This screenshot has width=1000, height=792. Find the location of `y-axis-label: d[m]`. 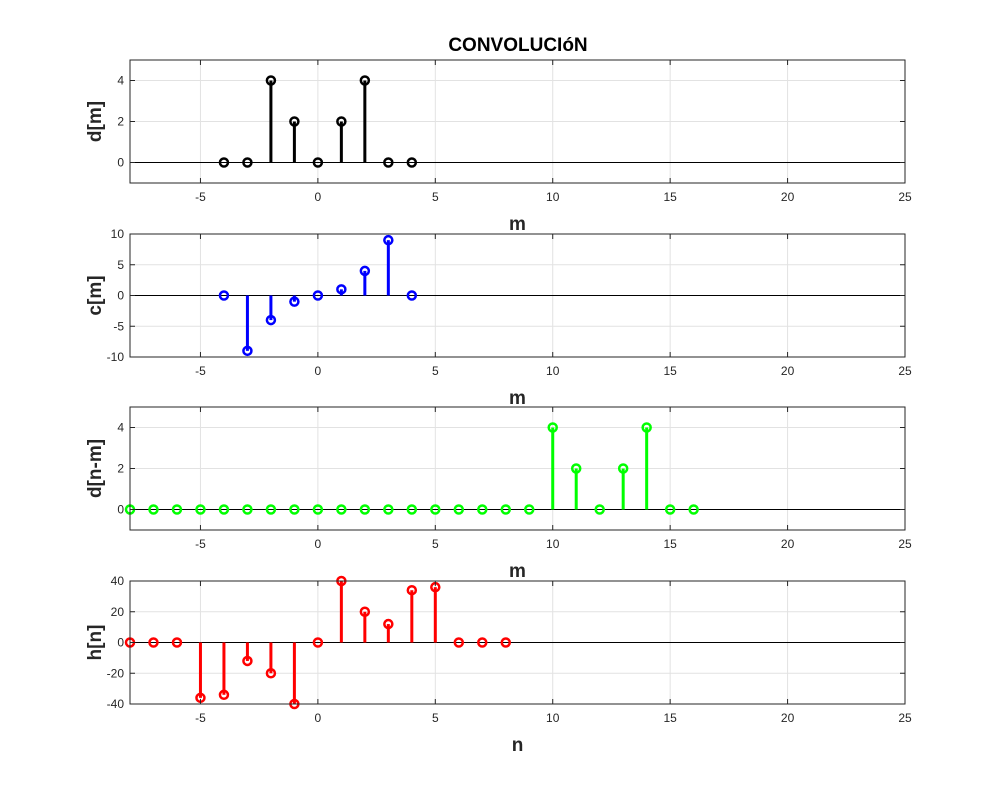

y-axis-label: d[m] is located at coordinates (95, 121).